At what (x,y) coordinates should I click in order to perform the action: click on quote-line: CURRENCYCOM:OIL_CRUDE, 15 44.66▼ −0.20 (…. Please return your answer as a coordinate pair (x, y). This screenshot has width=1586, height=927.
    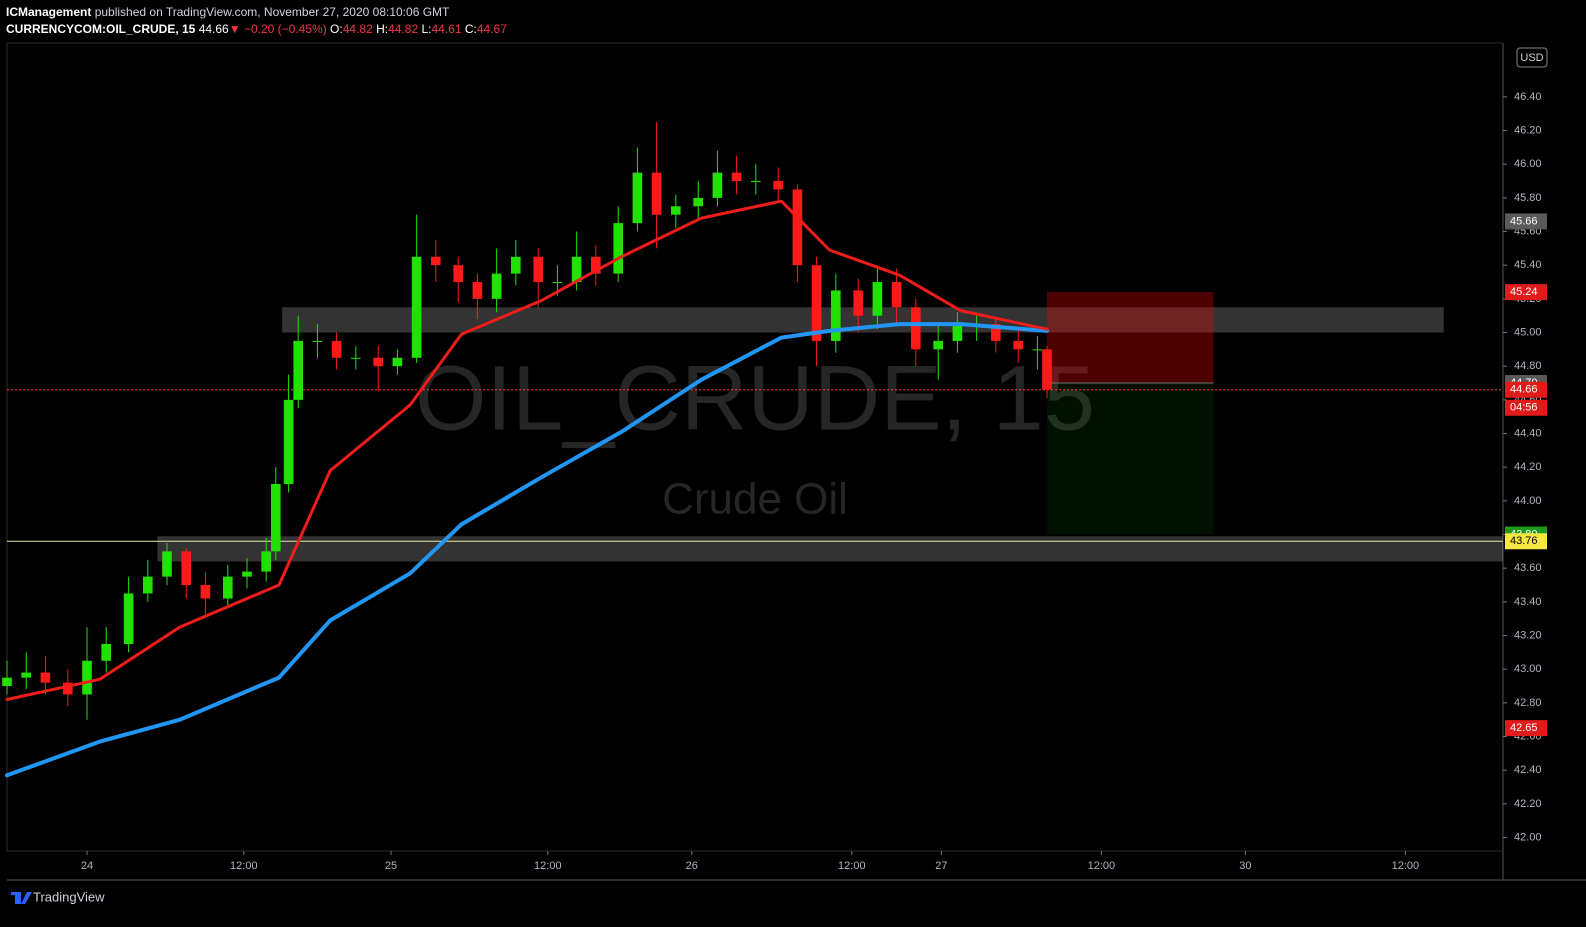
    Looking at the image, I should click on (256, 29).